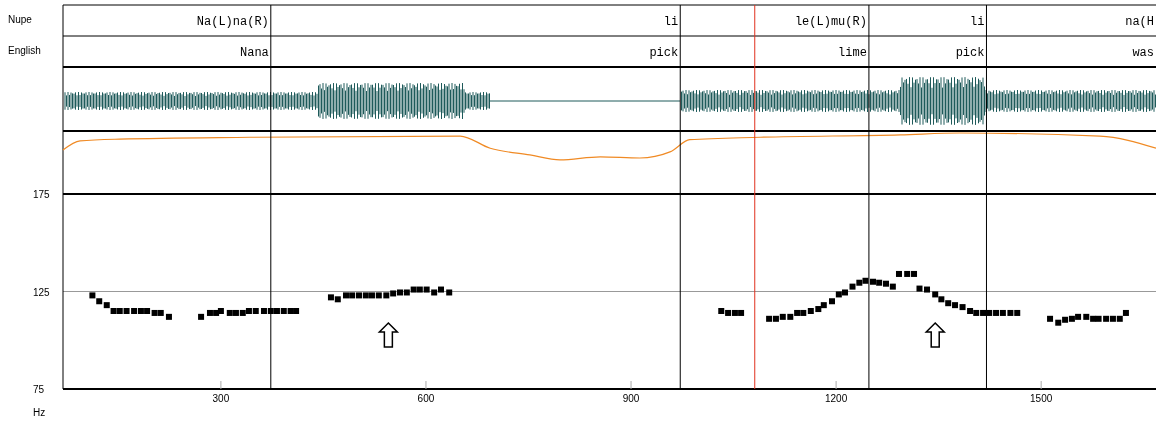 The height and width of the screenshot is (421, 1156). What do you see at coordinates (42, 292) in the screenshot?
I see `y-tick-label: 125` at bounding box center [42, 292].